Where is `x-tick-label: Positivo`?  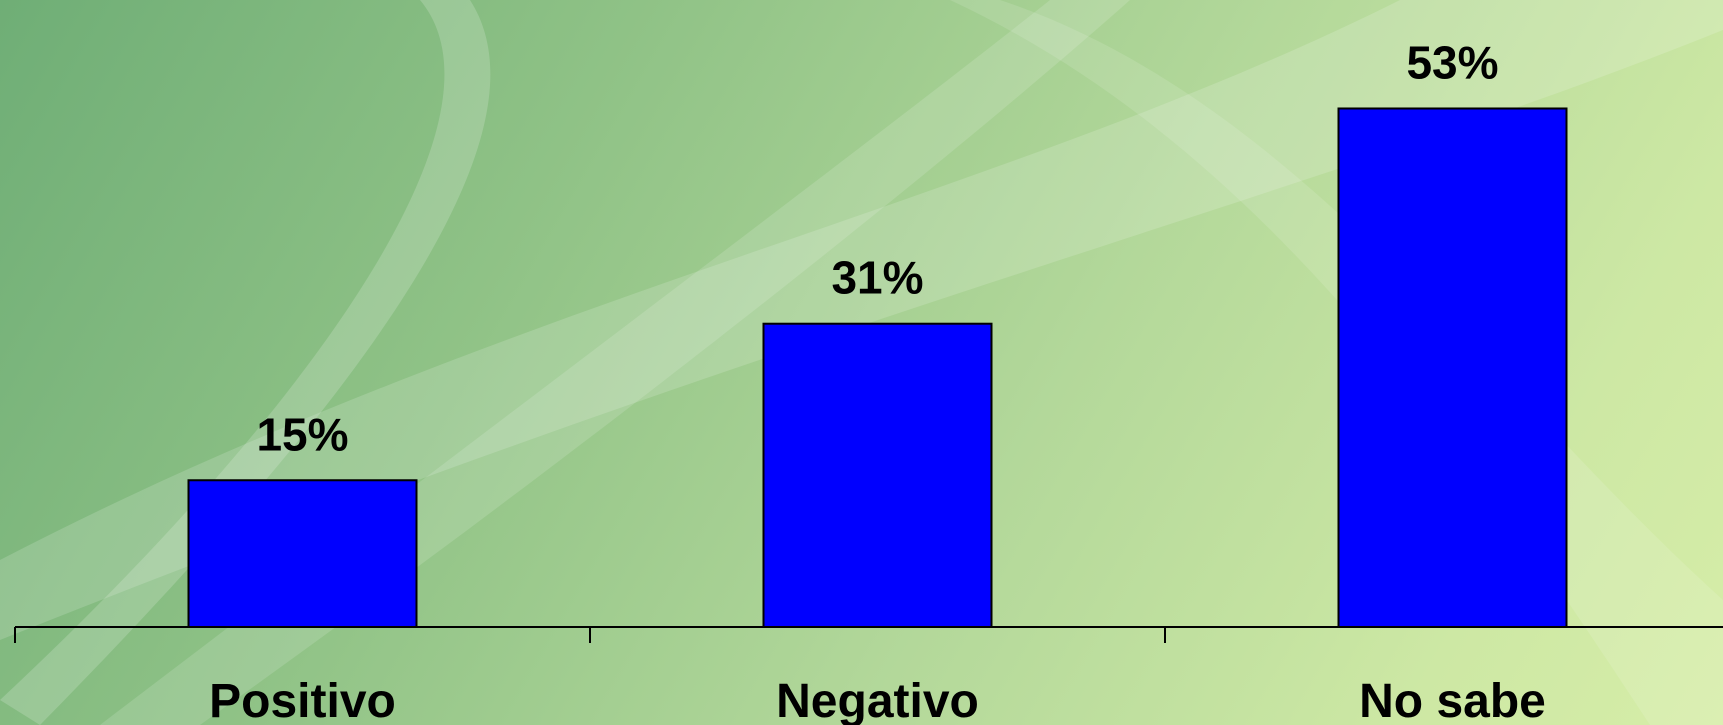 x-tick-label: Positivo is located at coordinates (302, 700).